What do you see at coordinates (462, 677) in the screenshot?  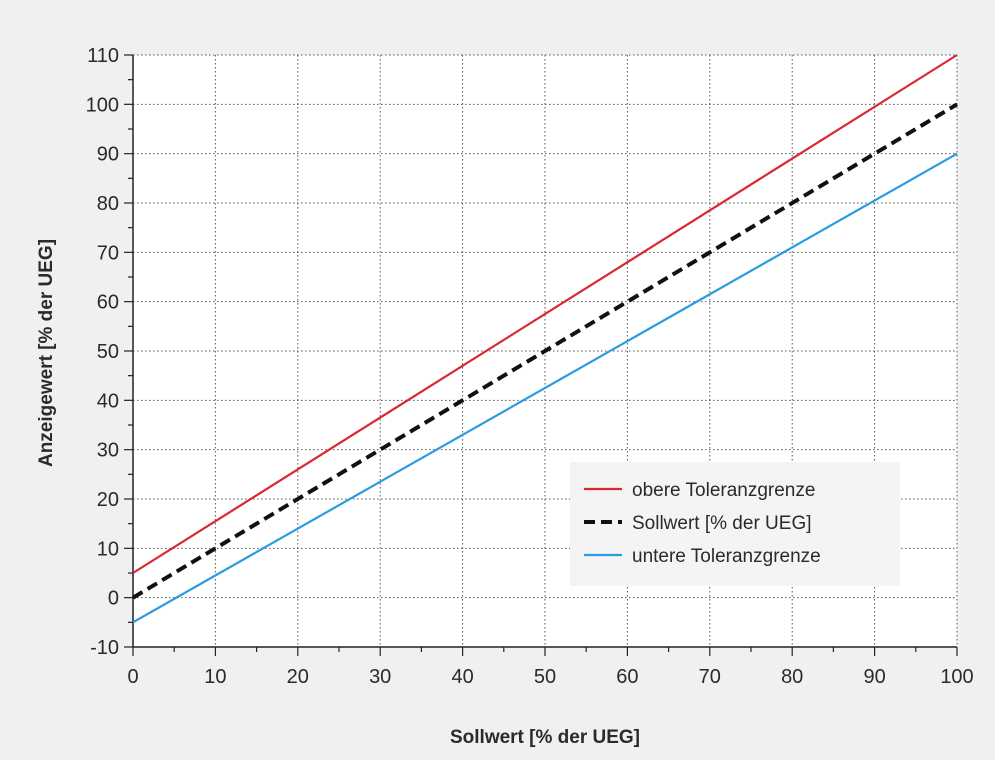 I see `x-tick-label: 40` at bounding box center [462, 677].